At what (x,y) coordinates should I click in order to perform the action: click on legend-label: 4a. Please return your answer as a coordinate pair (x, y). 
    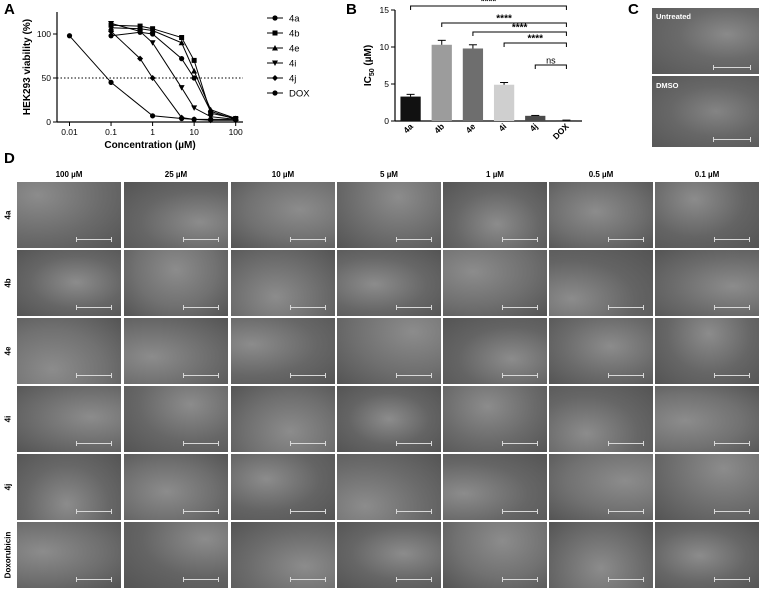
    Looking at the image, I should click on (294, 19).